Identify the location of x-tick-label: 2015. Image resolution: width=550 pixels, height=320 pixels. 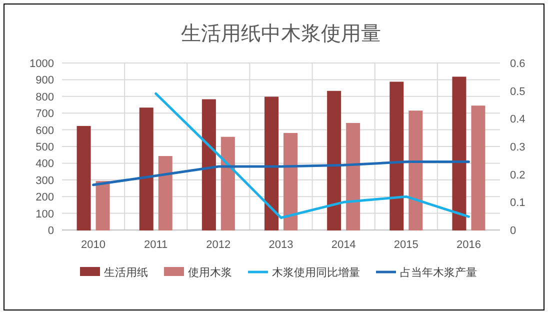
(406, 245).